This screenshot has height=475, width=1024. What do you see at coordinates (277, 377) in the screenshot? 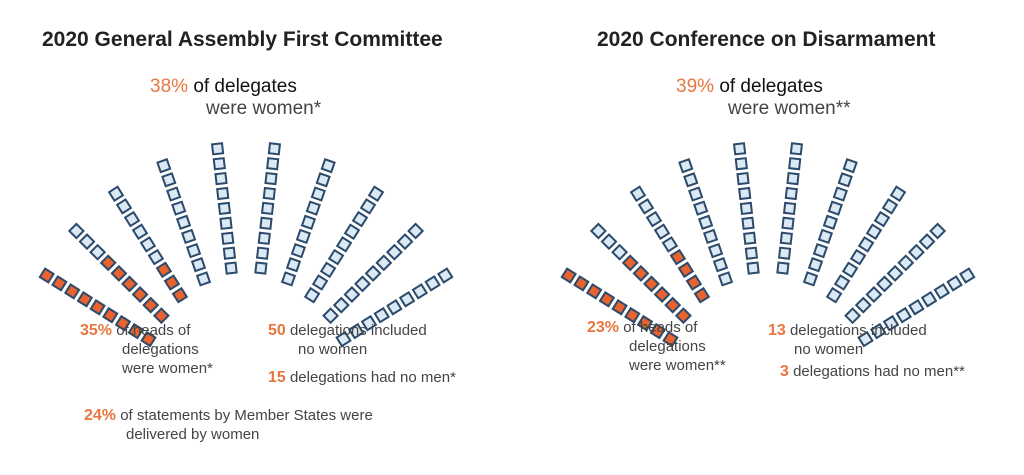
I see `stat-value: 15` at bounding box center [277, 377].